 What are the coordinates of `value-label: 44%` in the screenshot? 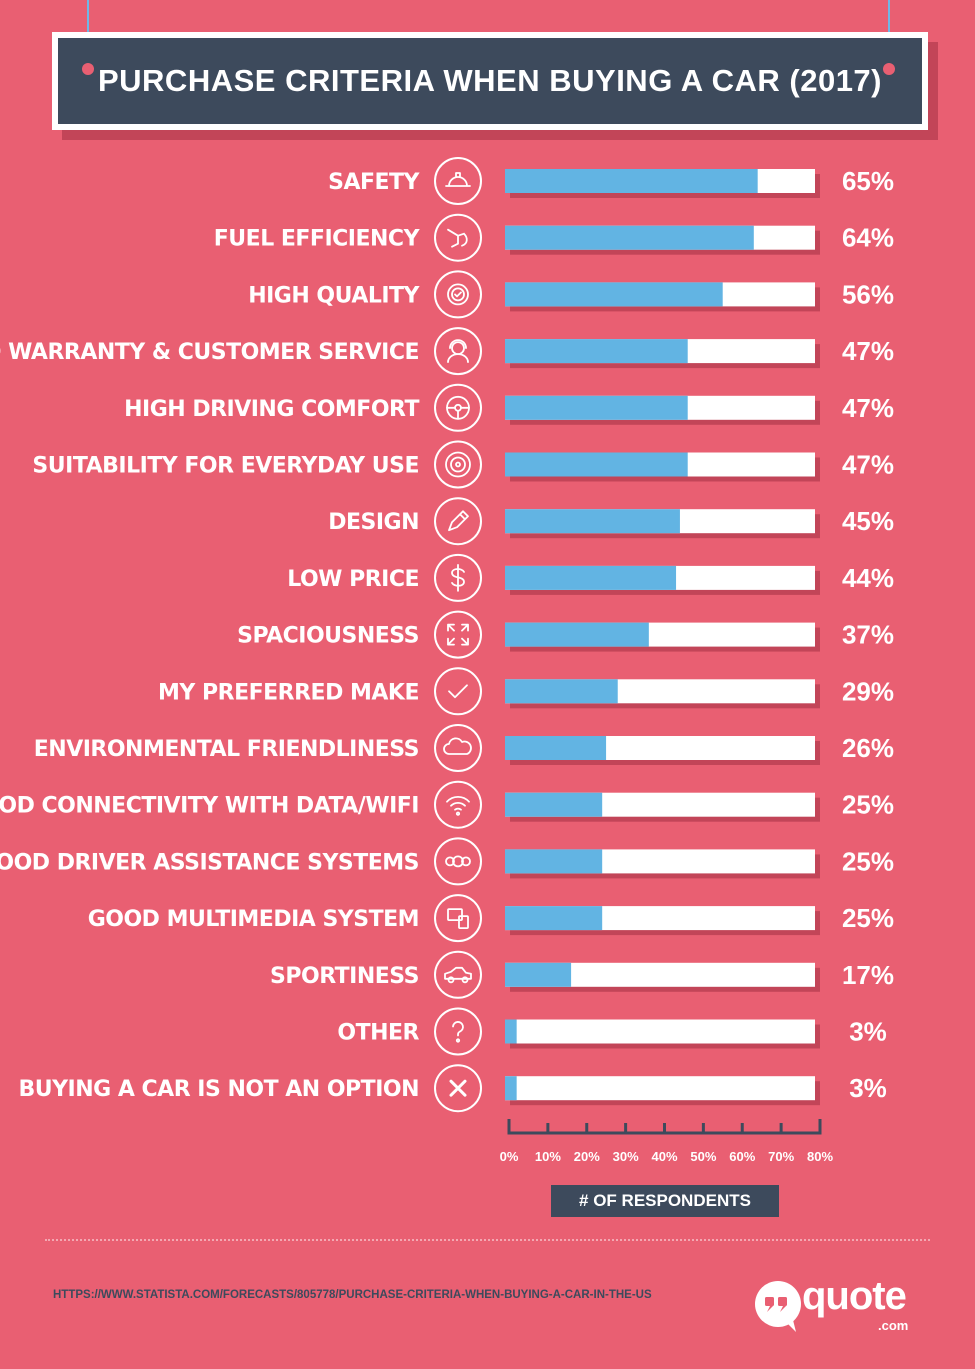 It's located at (868, 578).